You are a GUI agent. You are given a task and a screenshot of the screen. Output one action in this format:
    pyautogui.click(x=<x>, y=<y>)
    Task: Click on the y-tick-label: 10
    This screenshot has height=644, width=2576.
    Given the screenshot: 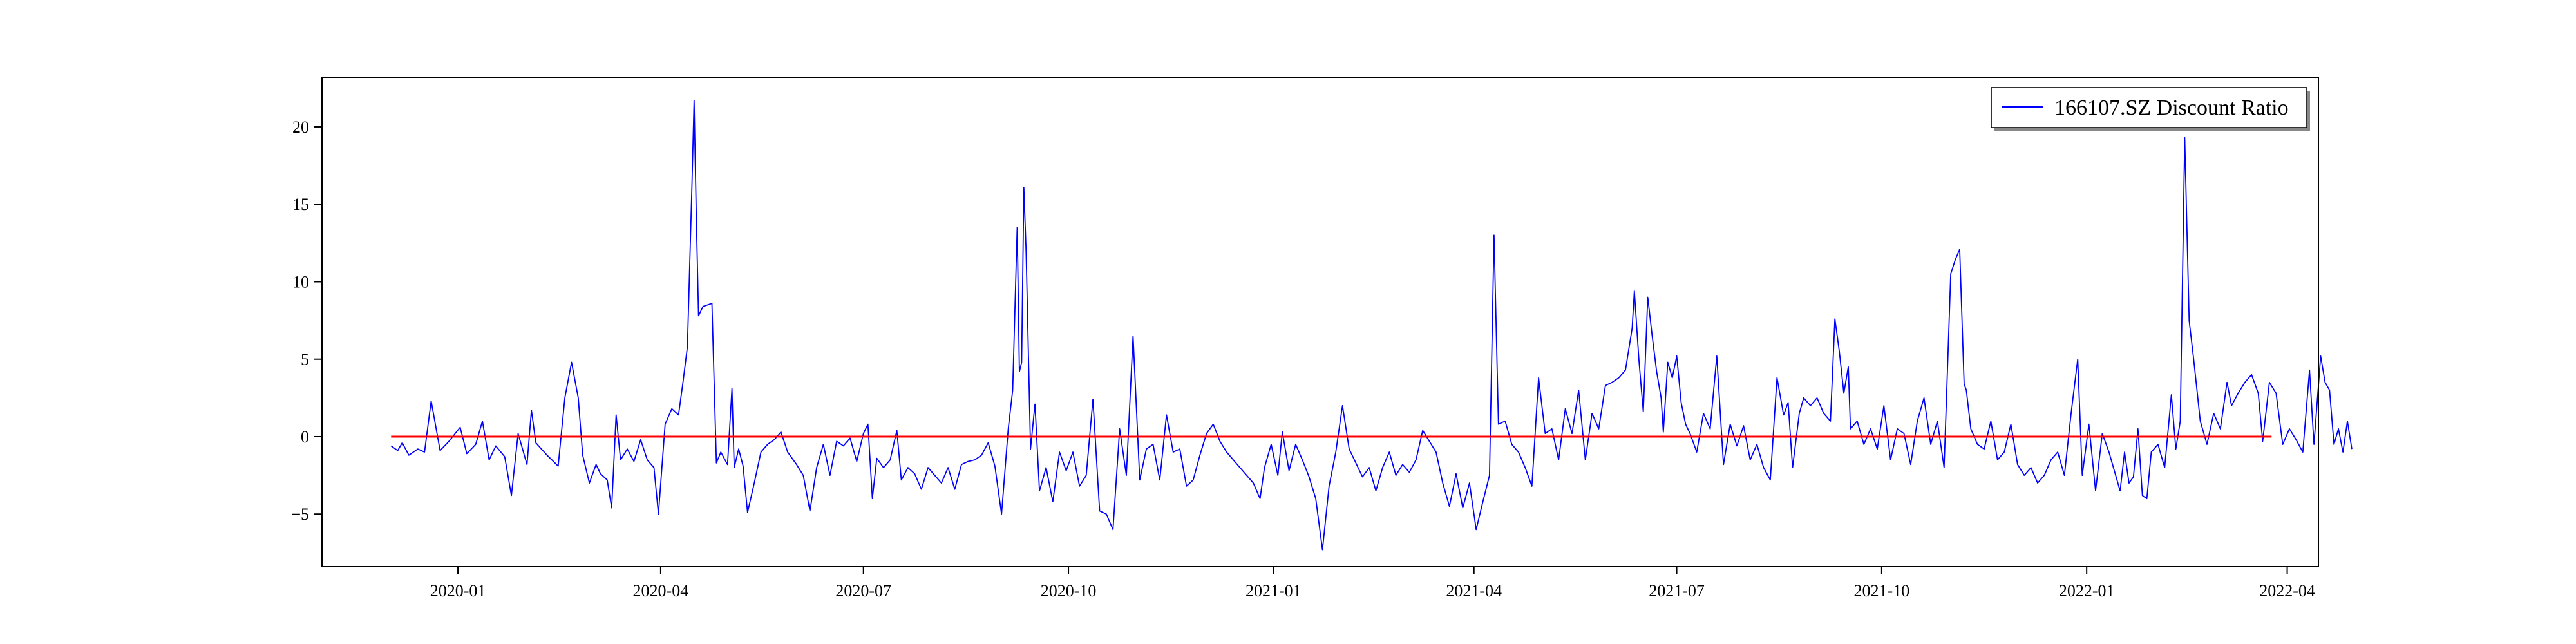 What is the action you would take?
    pyautogui.click(x=301, y=281)
    